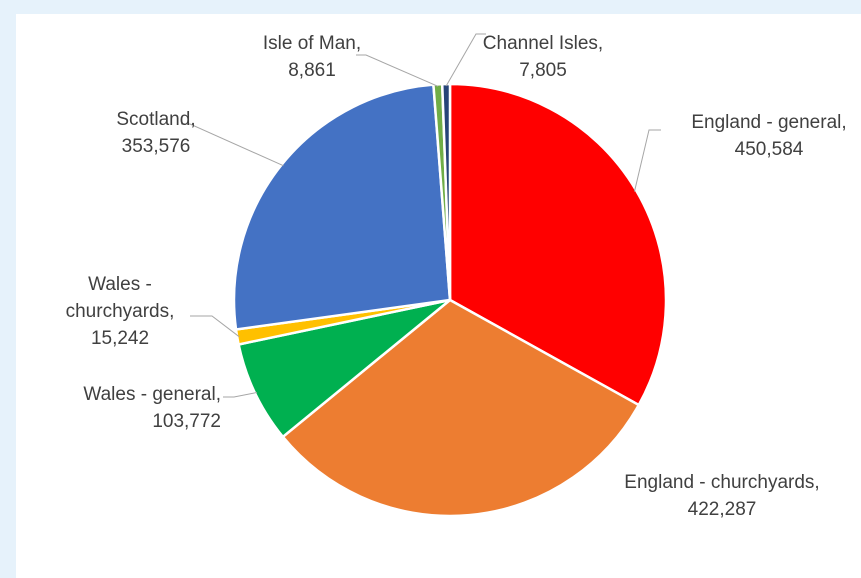  What do you see at coordinates (342, 207) in the screenshot?
I see `pie-slice-scotland` at bounding box center [342, 207].